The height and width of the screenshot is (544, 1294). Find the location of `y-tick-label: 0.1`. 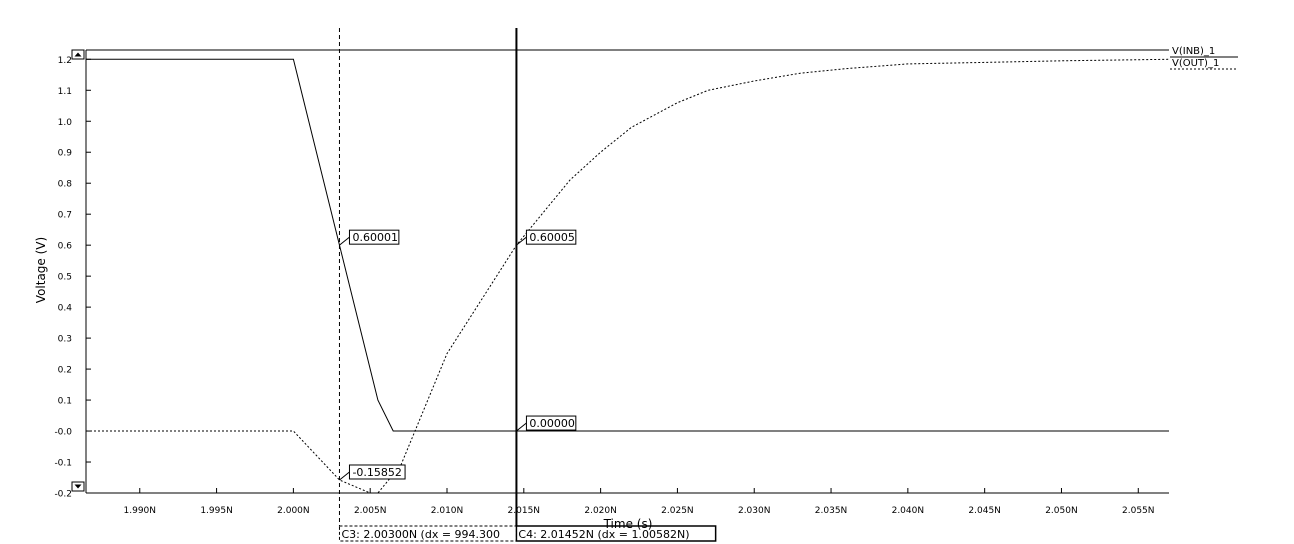

y-tick-label: 0.1 is located at coordinates (65, 402).